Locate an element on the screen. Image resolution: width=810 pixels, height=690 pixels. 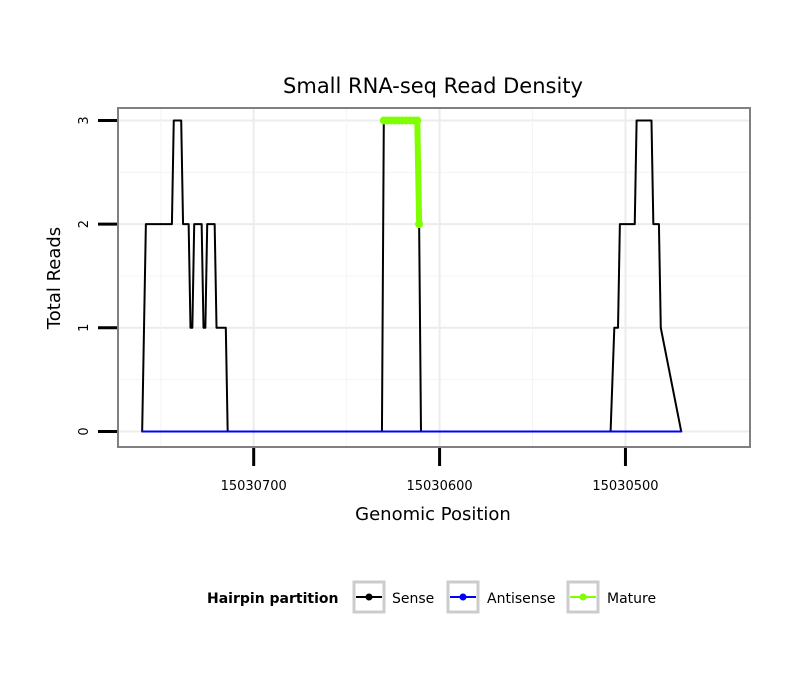
x-tick-label-2: 15030500 is located at coordinates (625, 486).